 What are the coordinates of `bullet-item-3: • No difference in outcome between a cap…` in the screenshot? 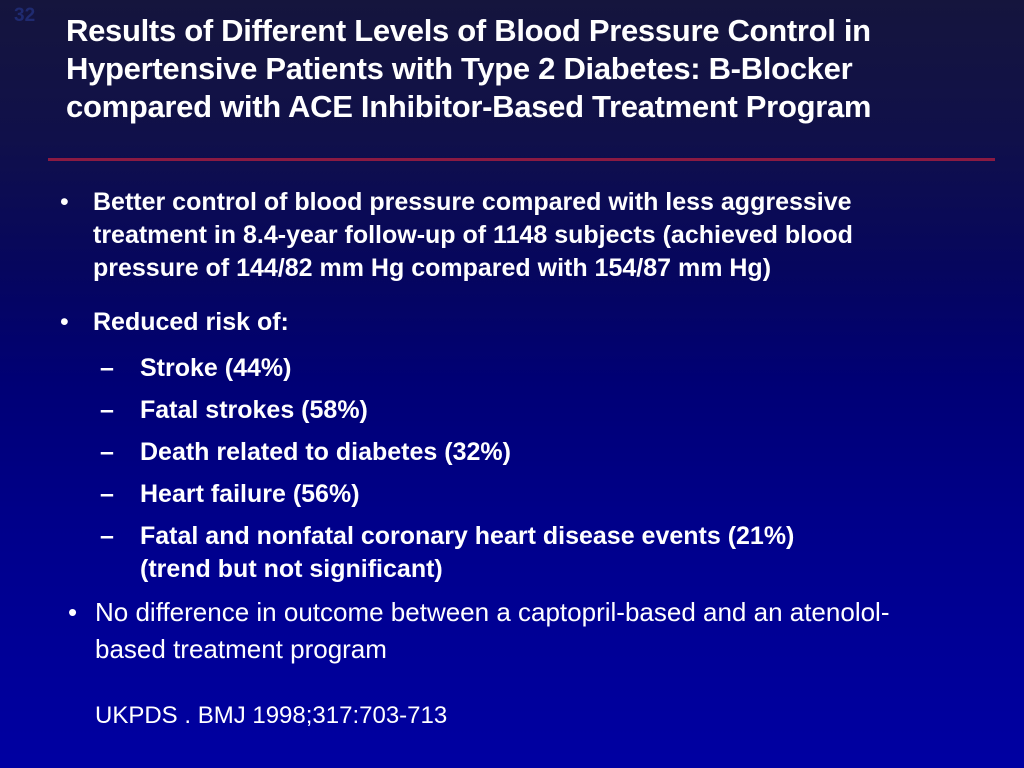 It's located at (536, 631).